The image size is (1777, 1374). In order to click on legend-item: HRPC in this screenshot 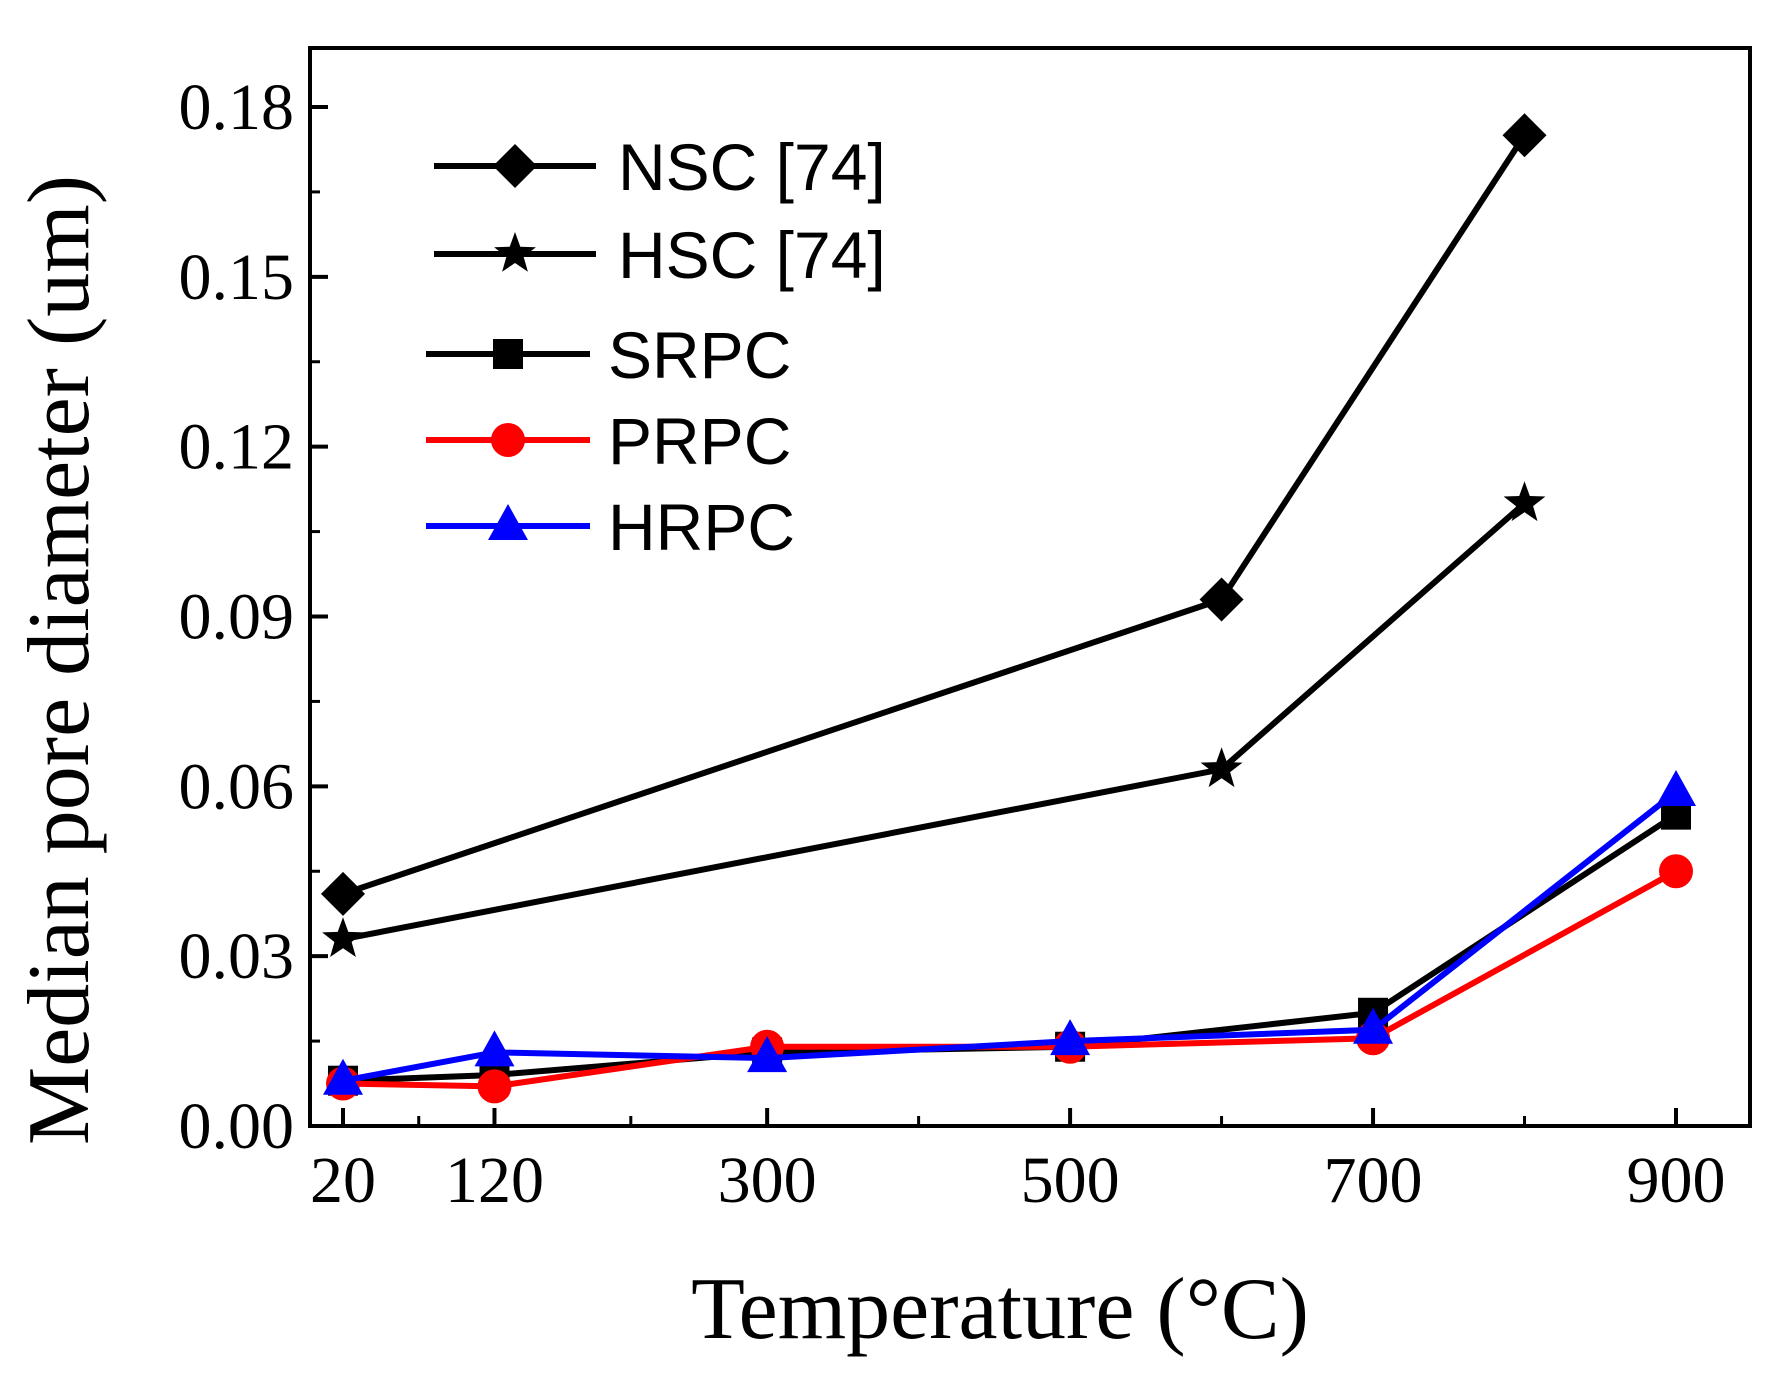, I will do `click(610, 527)`.